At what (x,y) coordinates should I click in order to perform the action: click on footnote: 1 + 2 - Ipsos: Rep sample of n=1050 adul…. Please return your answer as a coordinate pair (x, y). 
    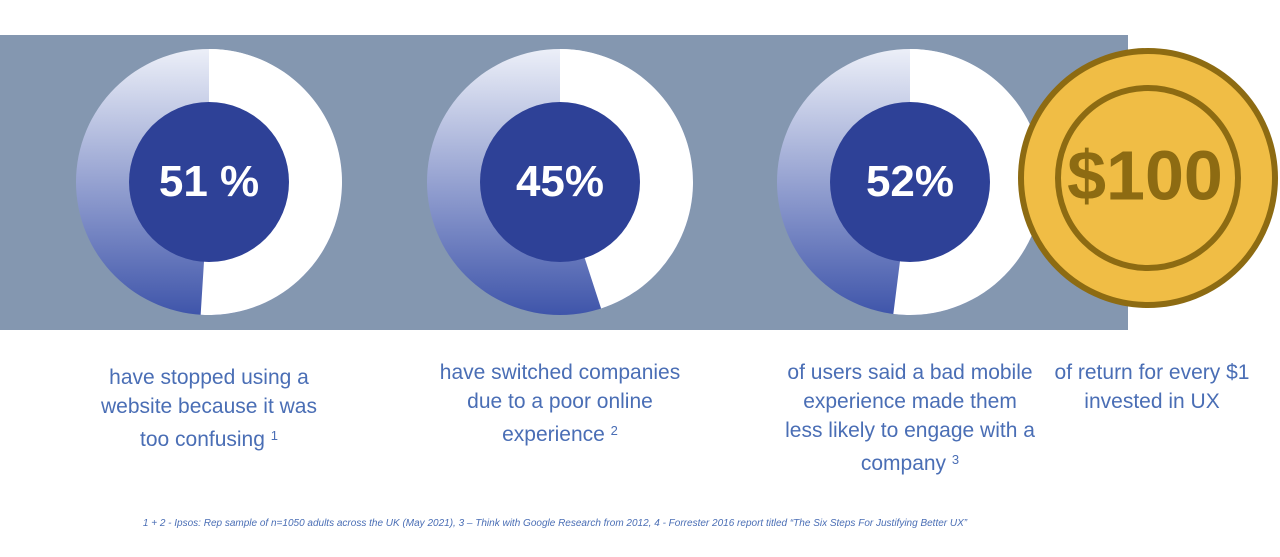
    Looking at the image, I should click on (555, 523).